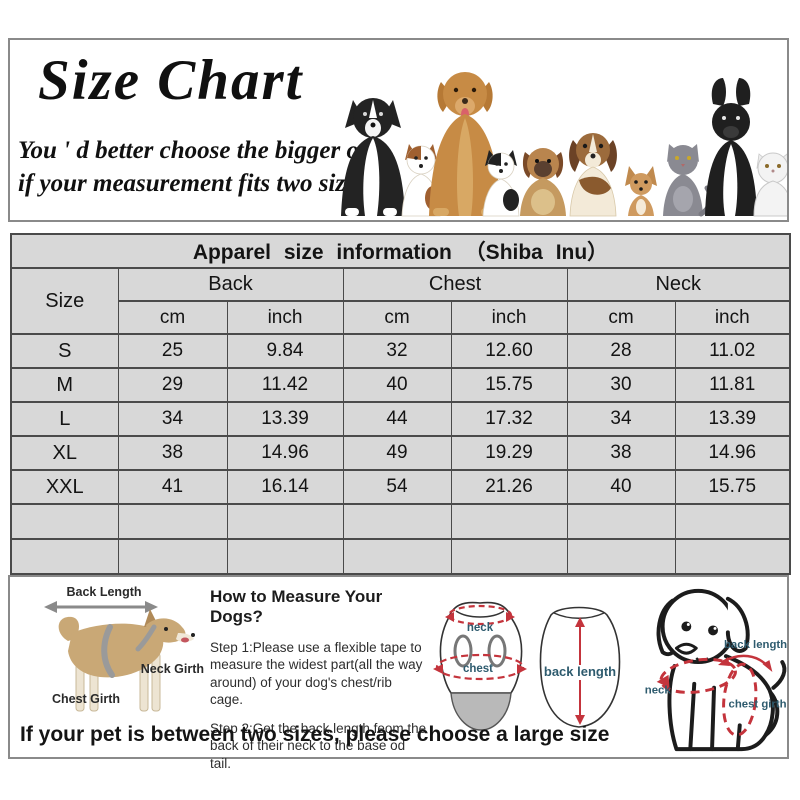  Describe the element at coordinates (543, 182) in the screenshot. I see `pekingese-icon` at that location.